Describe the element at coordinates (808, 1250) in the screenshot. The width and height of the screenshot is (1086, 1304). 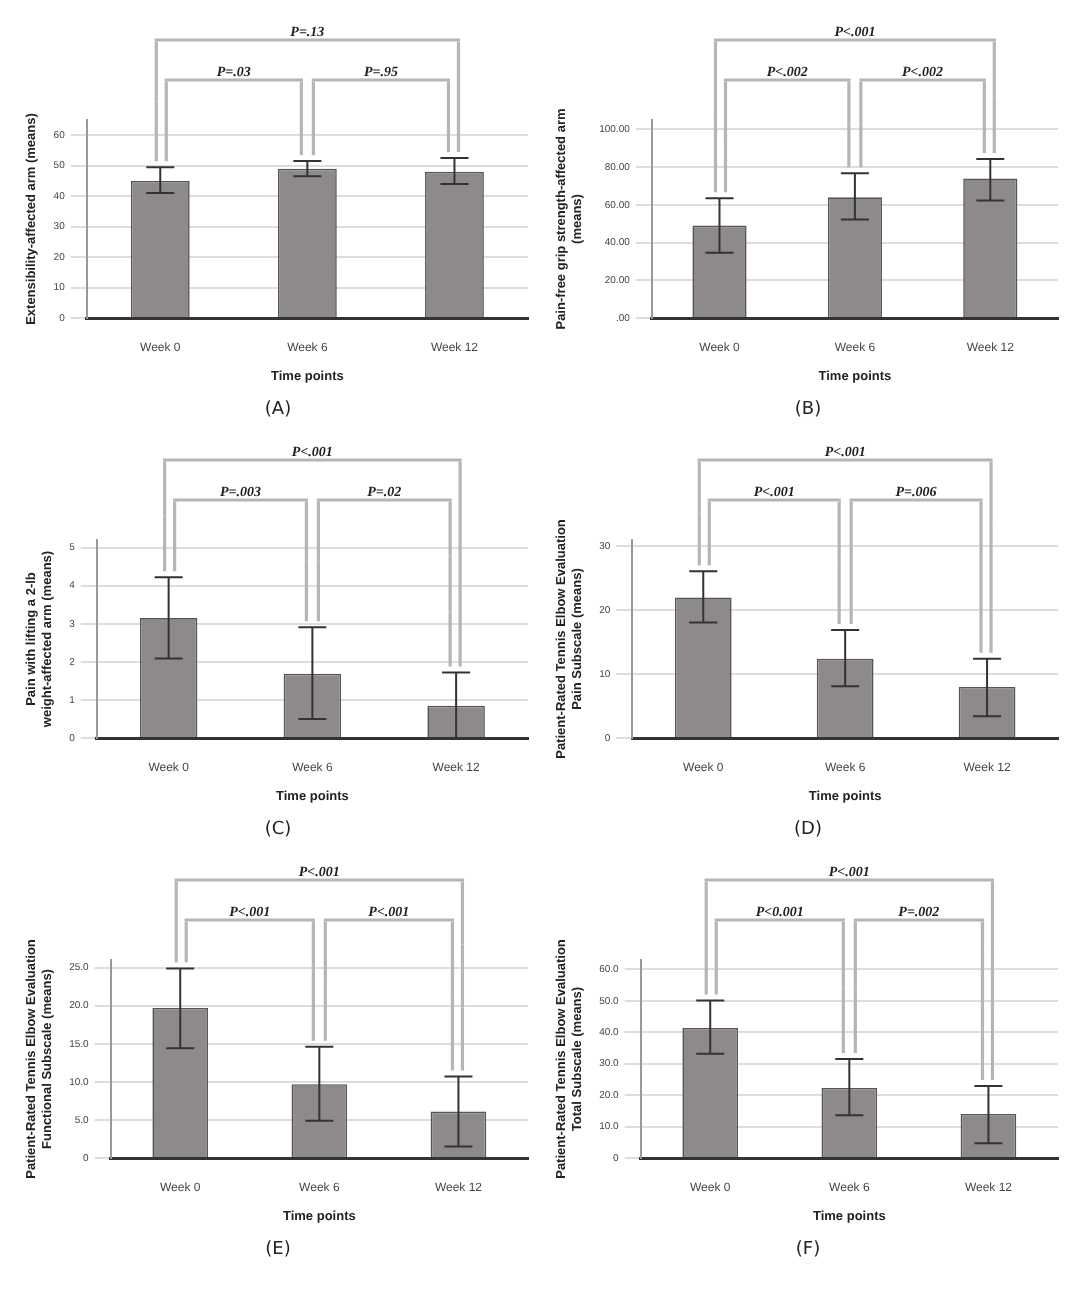
I see `text: (F)` at that location.